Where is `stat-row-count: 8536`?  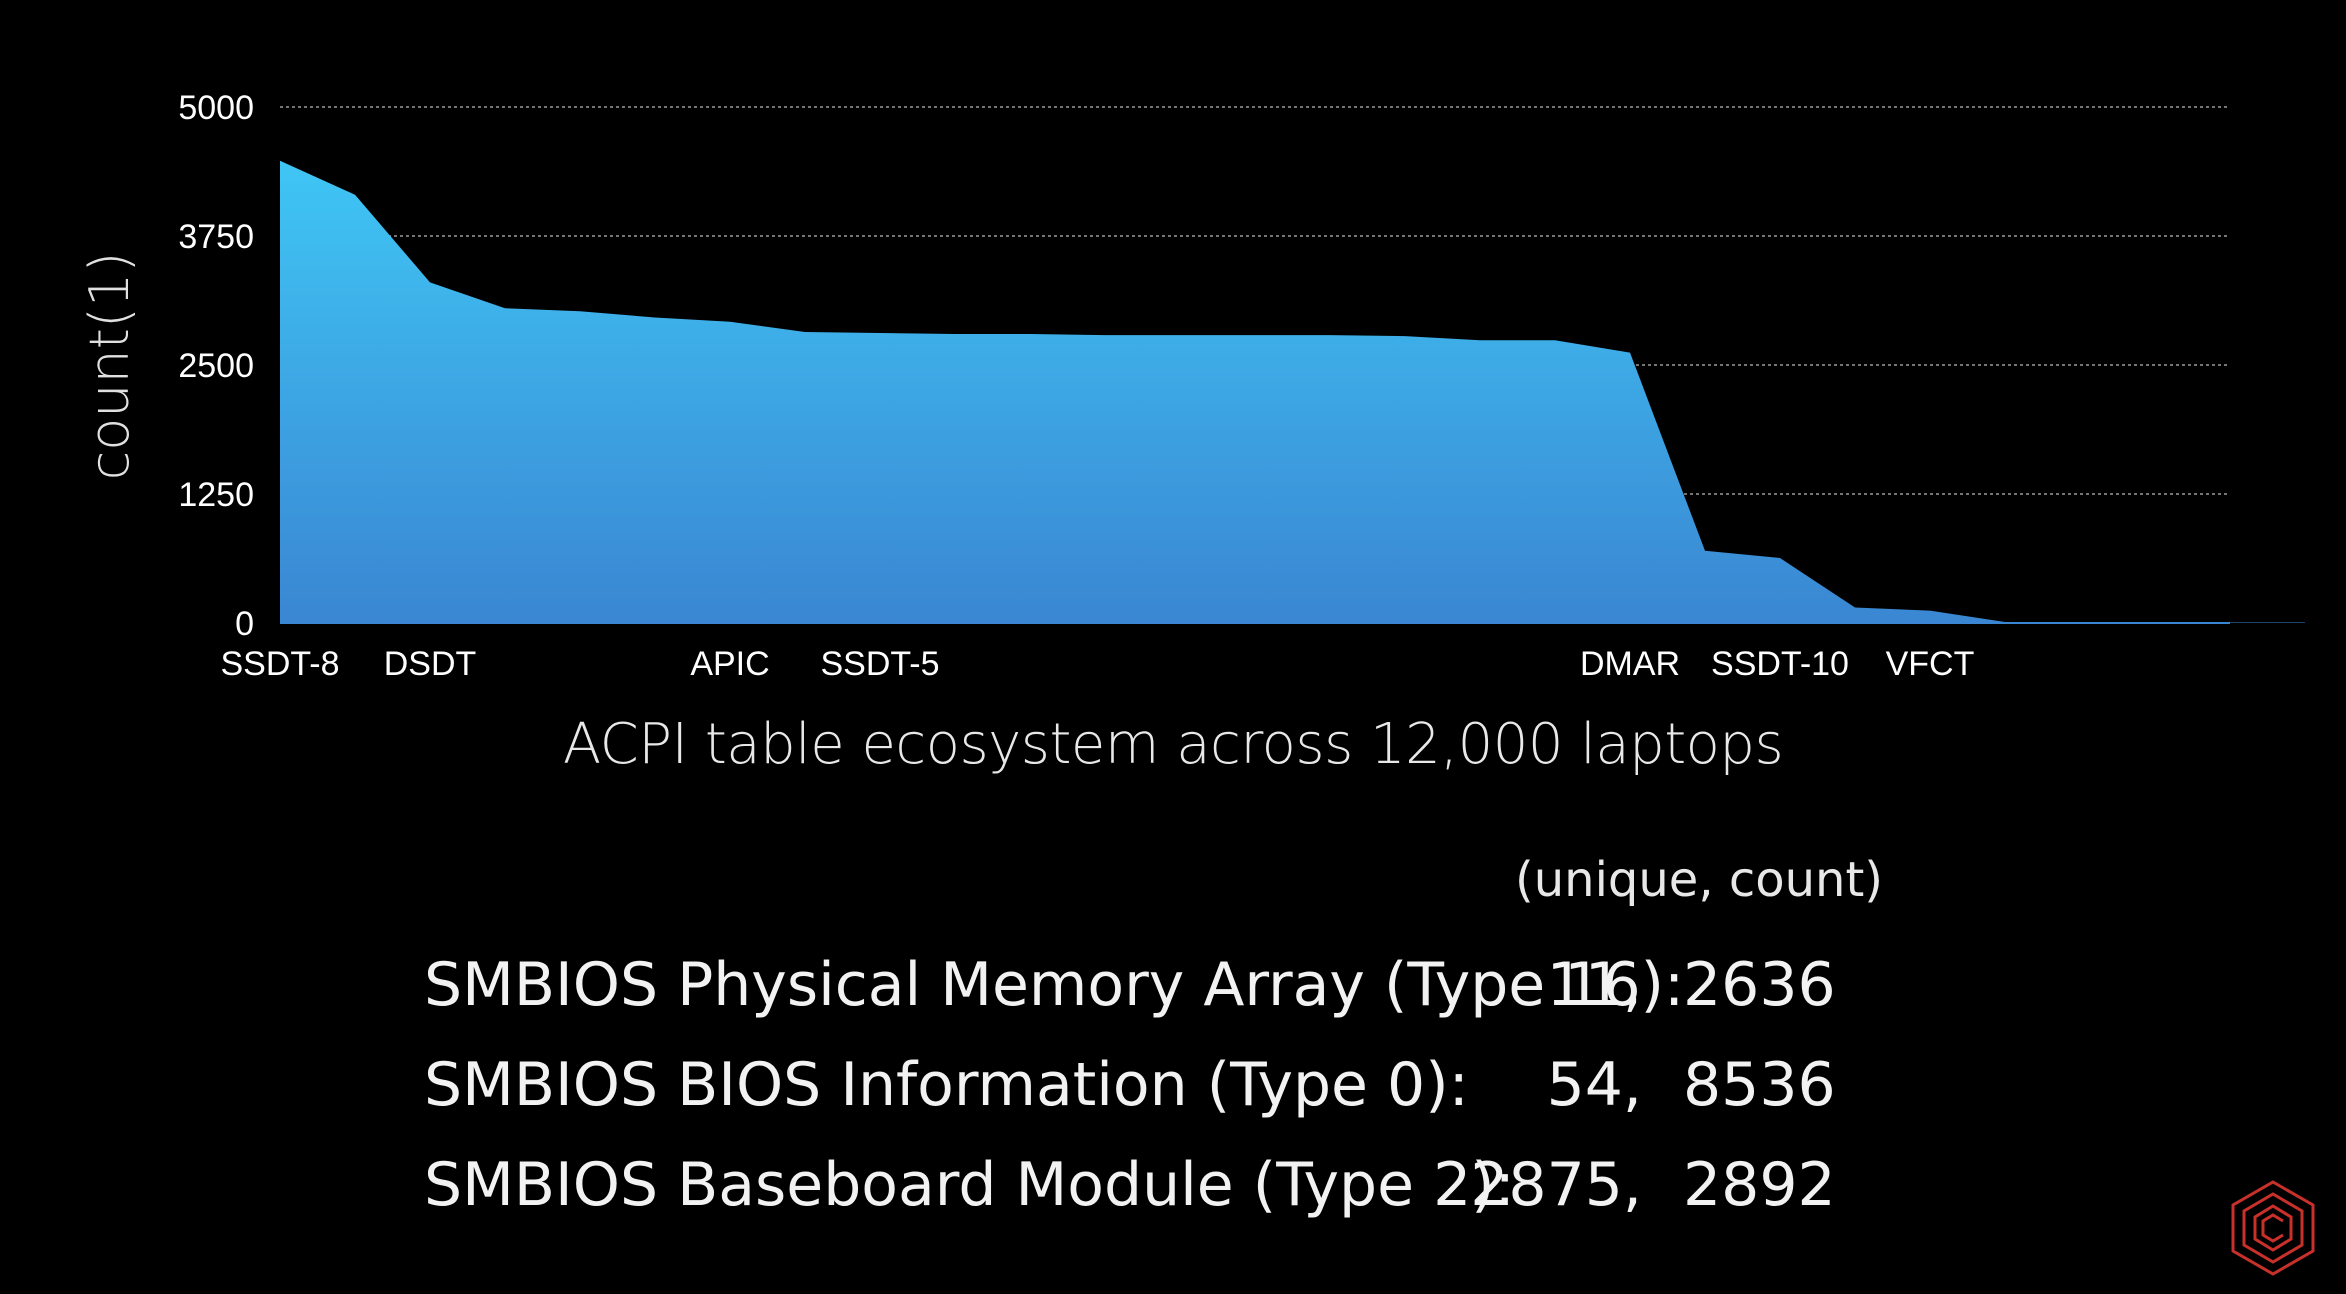 stat-row-count: 8536 is located at coordinates (1759, 1085).